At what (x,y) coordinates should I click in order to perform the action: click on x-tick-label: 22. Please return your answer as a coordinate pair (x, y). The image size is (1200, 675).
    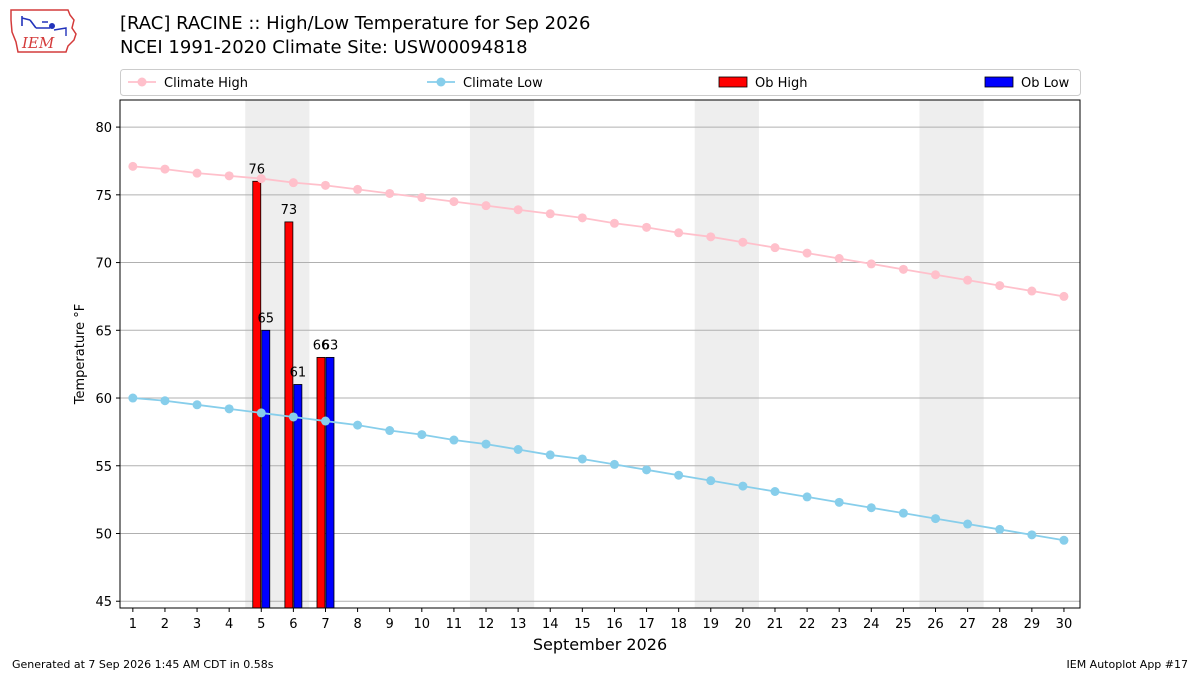
    Looking at the image, I should click on (807, 624).